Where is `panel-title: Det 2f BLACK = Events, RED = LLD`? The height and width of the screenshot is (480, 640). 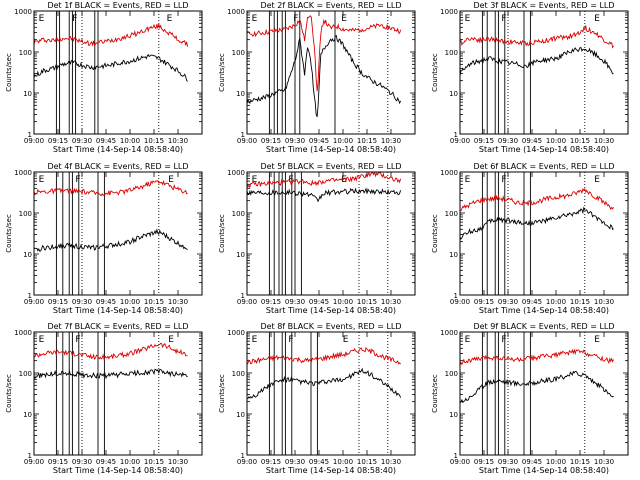
panel-title: Det 2f BLACK = Events, RED = LLD is located at coordinates (330, 5).